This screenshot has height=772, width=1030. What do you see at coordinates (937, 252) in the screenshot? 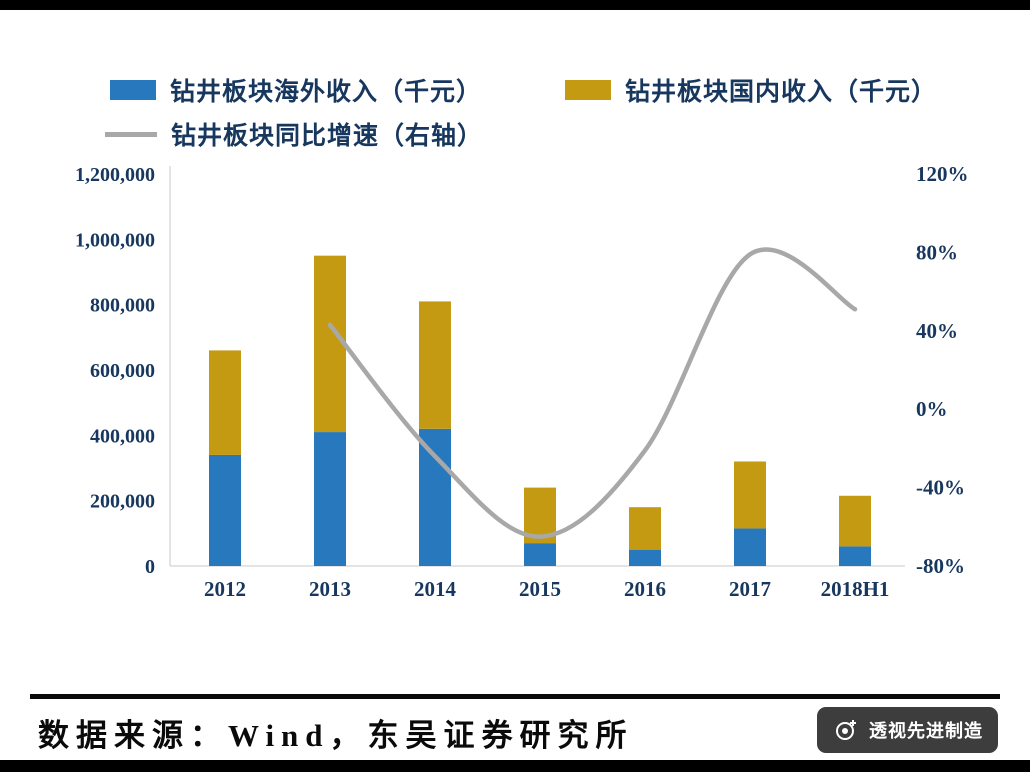
I see `right-axis-tick-label: 80%` at bounding box center [937, 252].